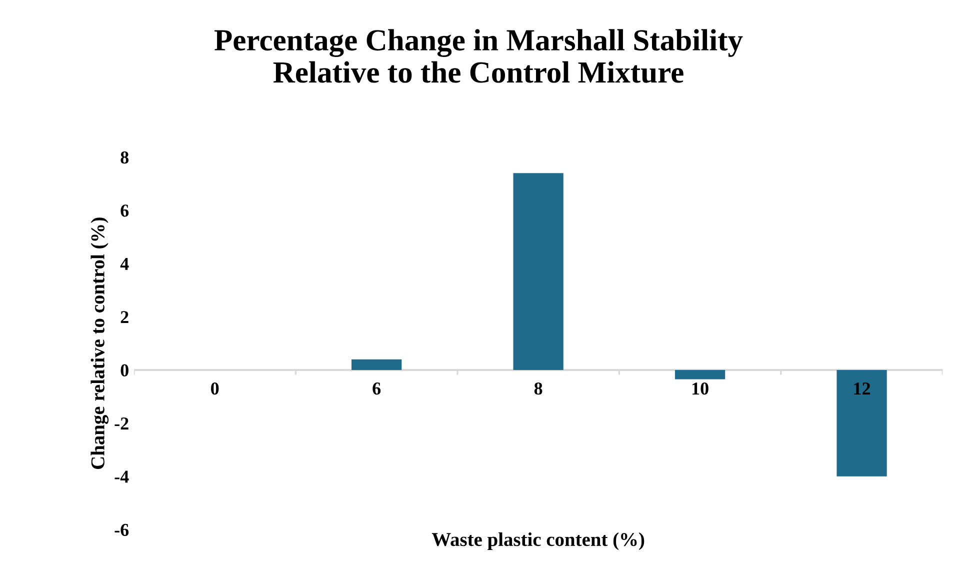 The image size is (957, 582). I want to click on y-tick-label: 0, so click(124, 370).